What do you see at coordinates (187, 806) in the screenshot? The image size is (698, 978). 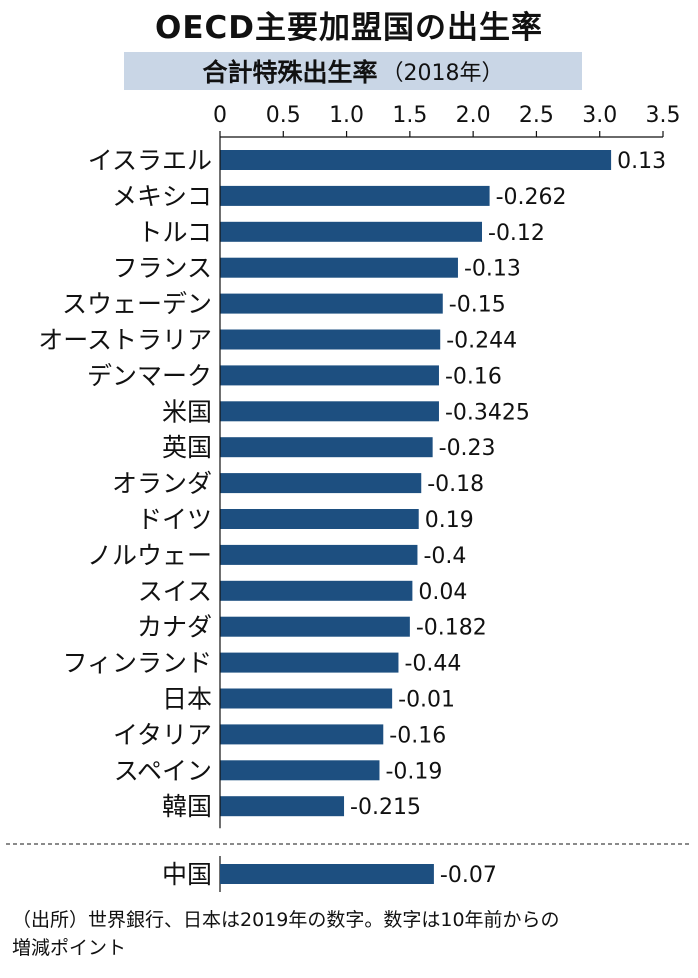 I see `category-label: 韓国` at bounding box center [187, 806].